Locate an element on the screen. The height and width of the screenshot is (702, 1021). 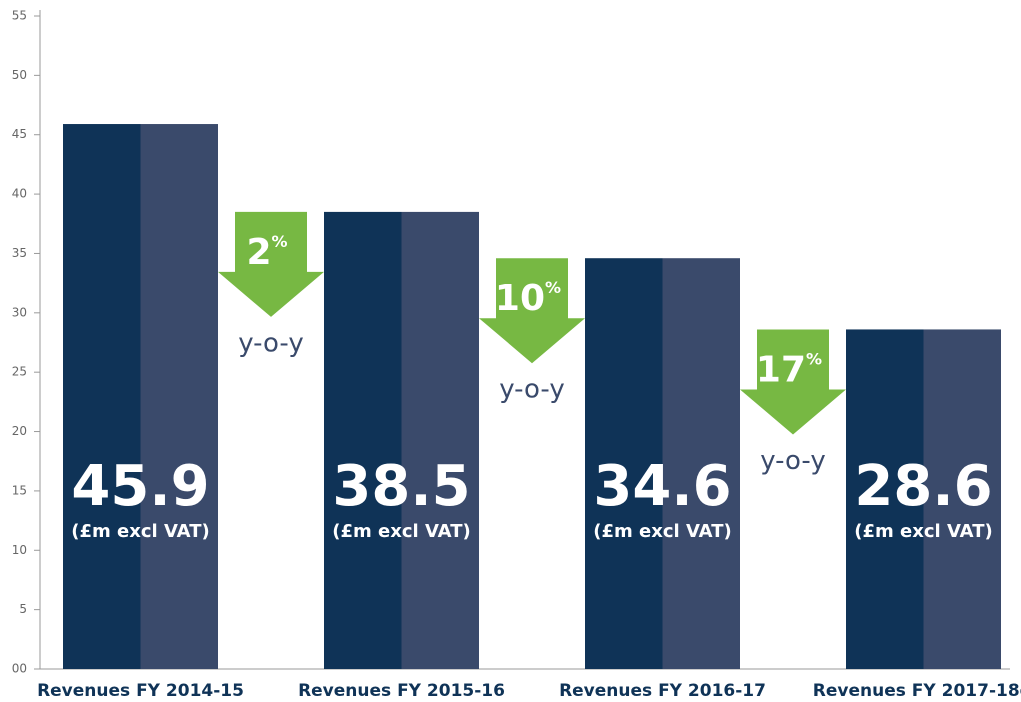
x-tick-label: Revenues FY 2016-17 is located at coordinates (662, 691).